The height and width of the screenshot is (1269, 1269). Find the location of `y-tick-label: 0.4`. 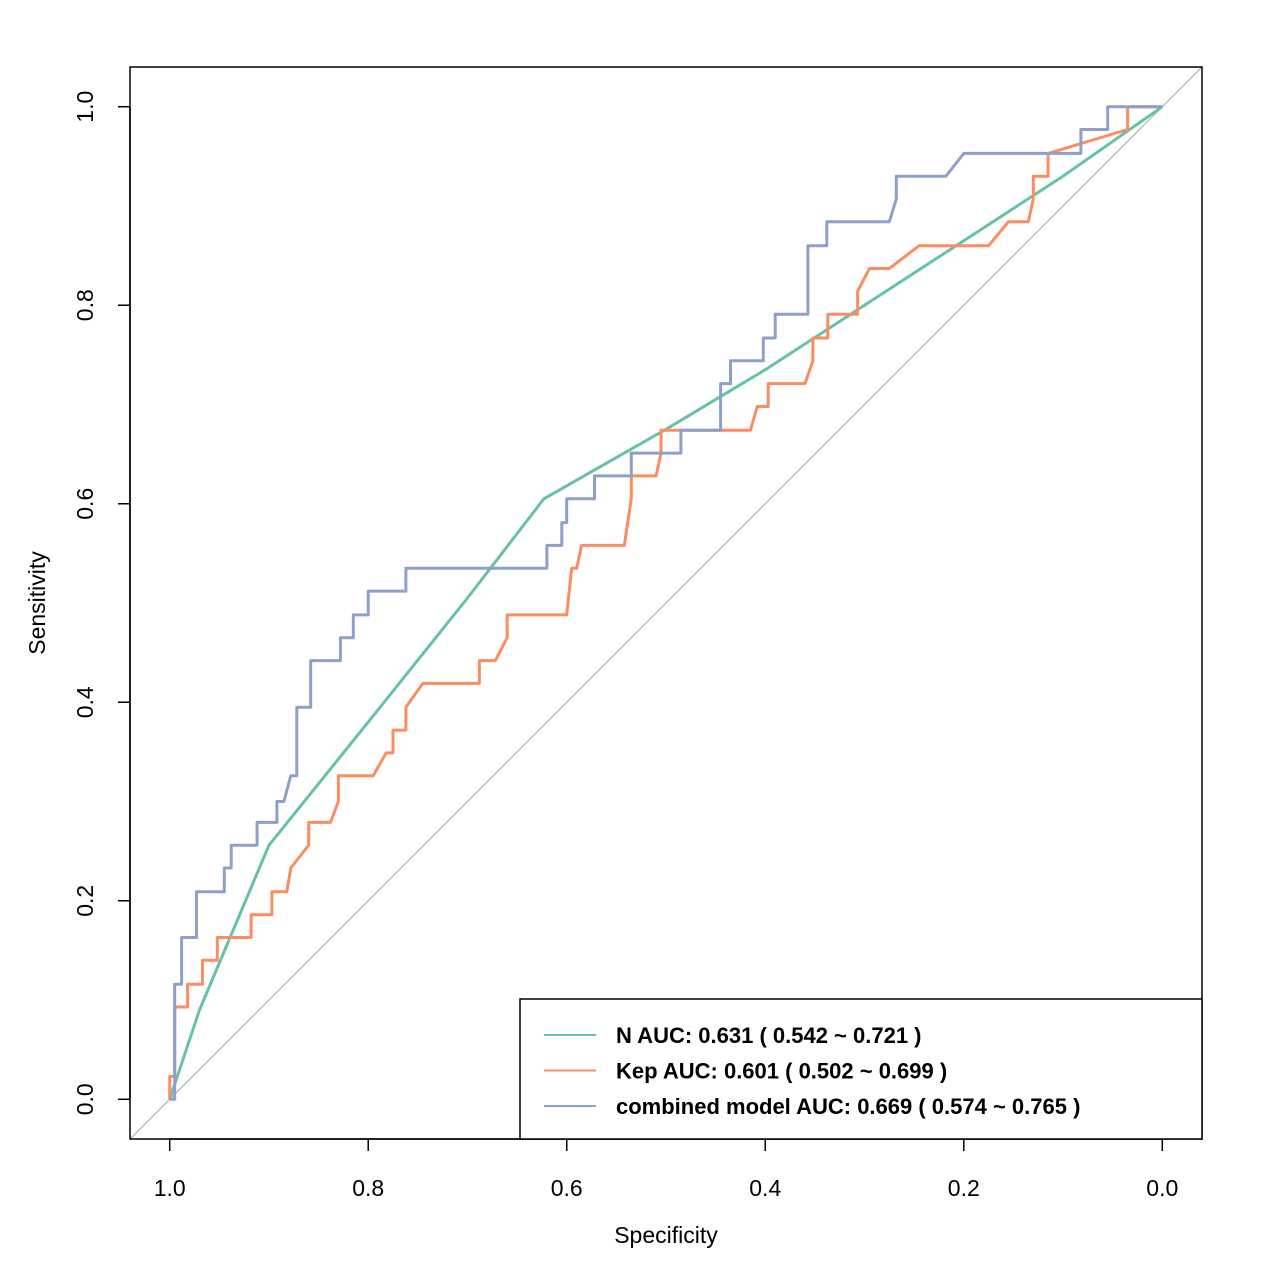

y-tick-label: 0.4 is located at coordinates (85, 702).